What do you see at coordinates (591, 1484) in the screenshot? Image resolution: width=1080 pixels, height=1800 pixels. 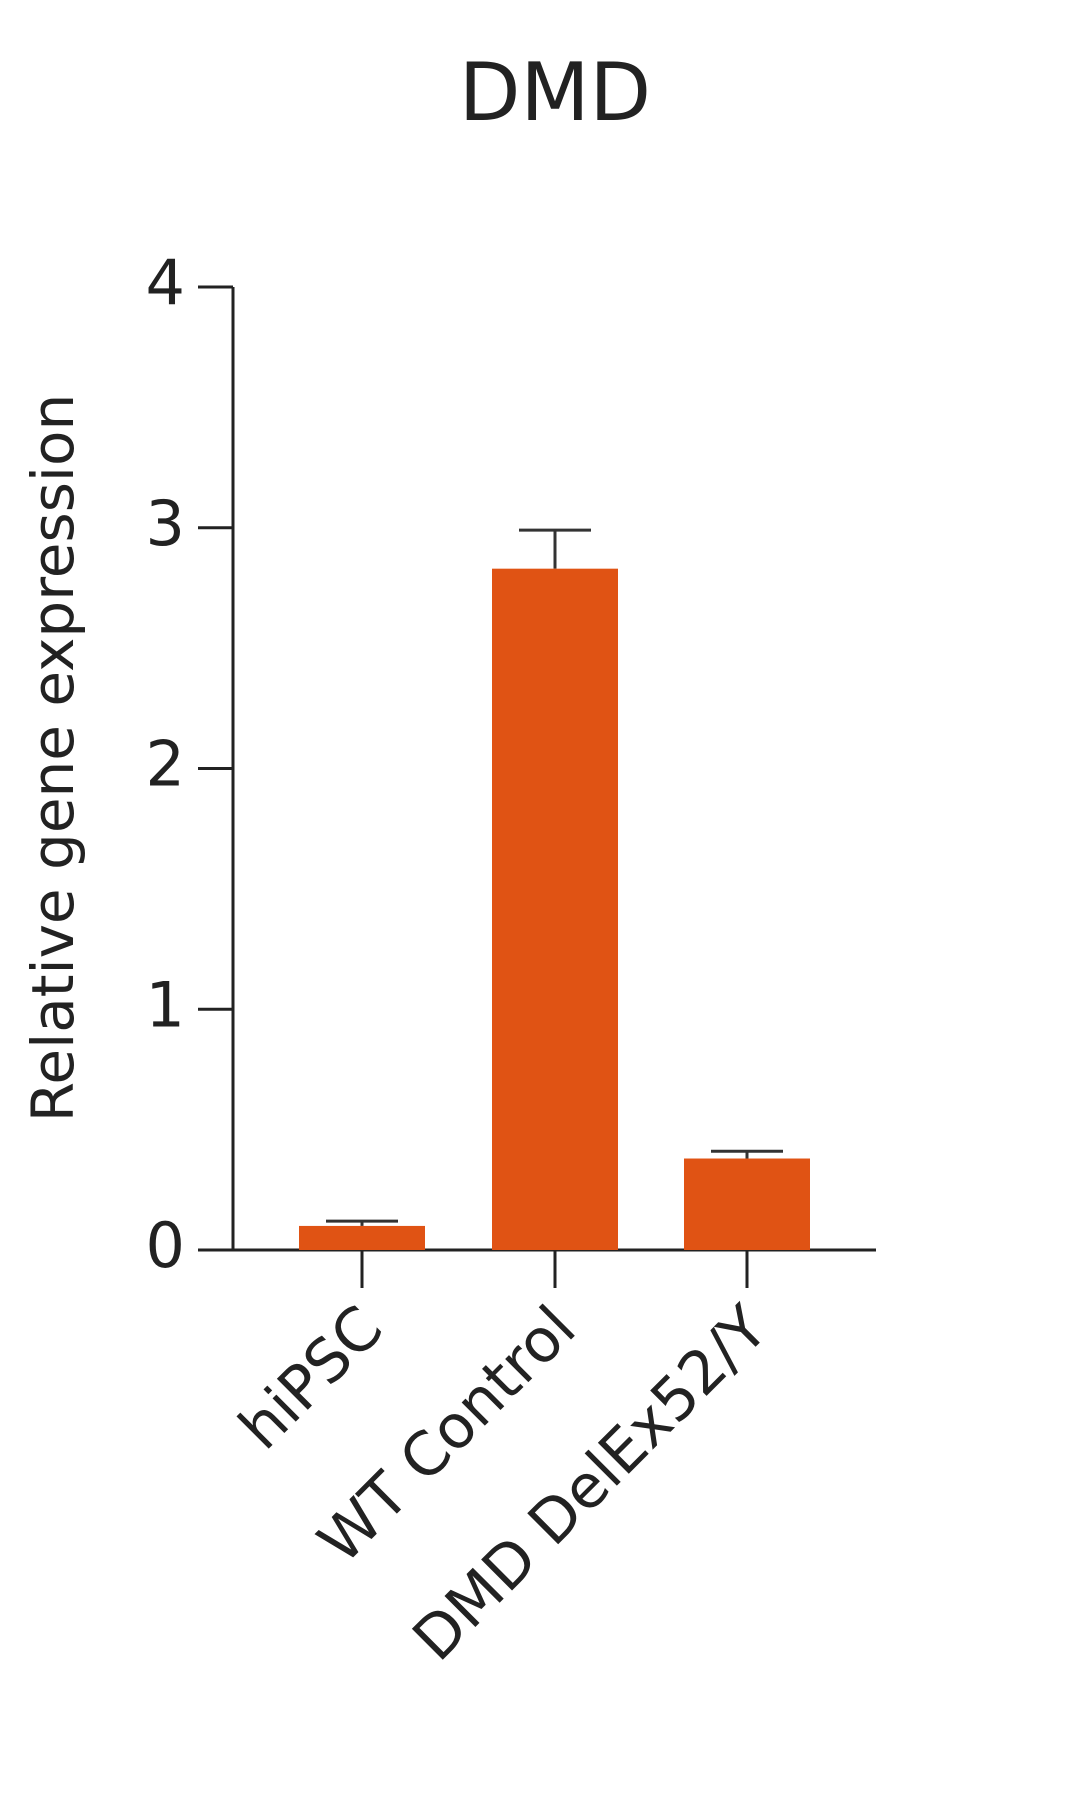 I see `x-tick-label: DMD DelEx52/Y` at bounding box center [591, 1484].